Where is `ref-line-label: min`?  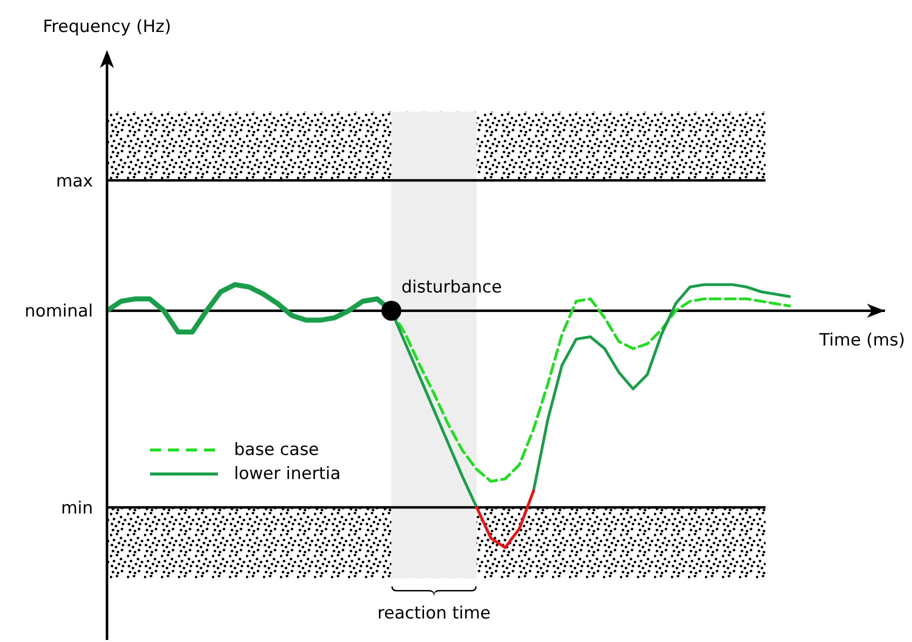 ref-line-label: min is located at coordinates (76, 508).